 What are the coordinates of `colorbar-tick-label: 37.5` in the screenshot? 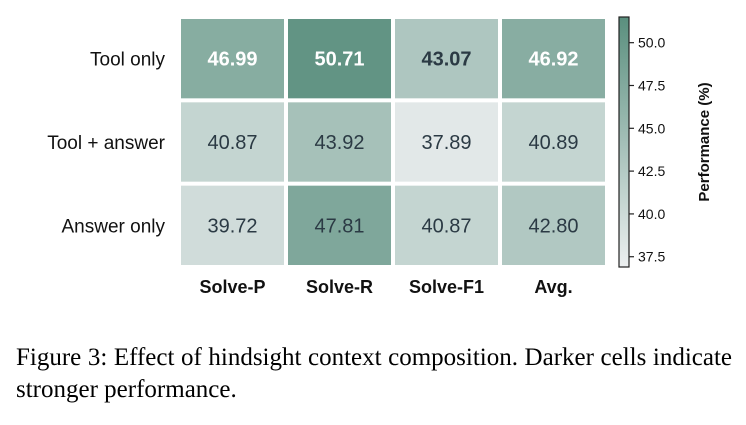 It's located at (651, 257).